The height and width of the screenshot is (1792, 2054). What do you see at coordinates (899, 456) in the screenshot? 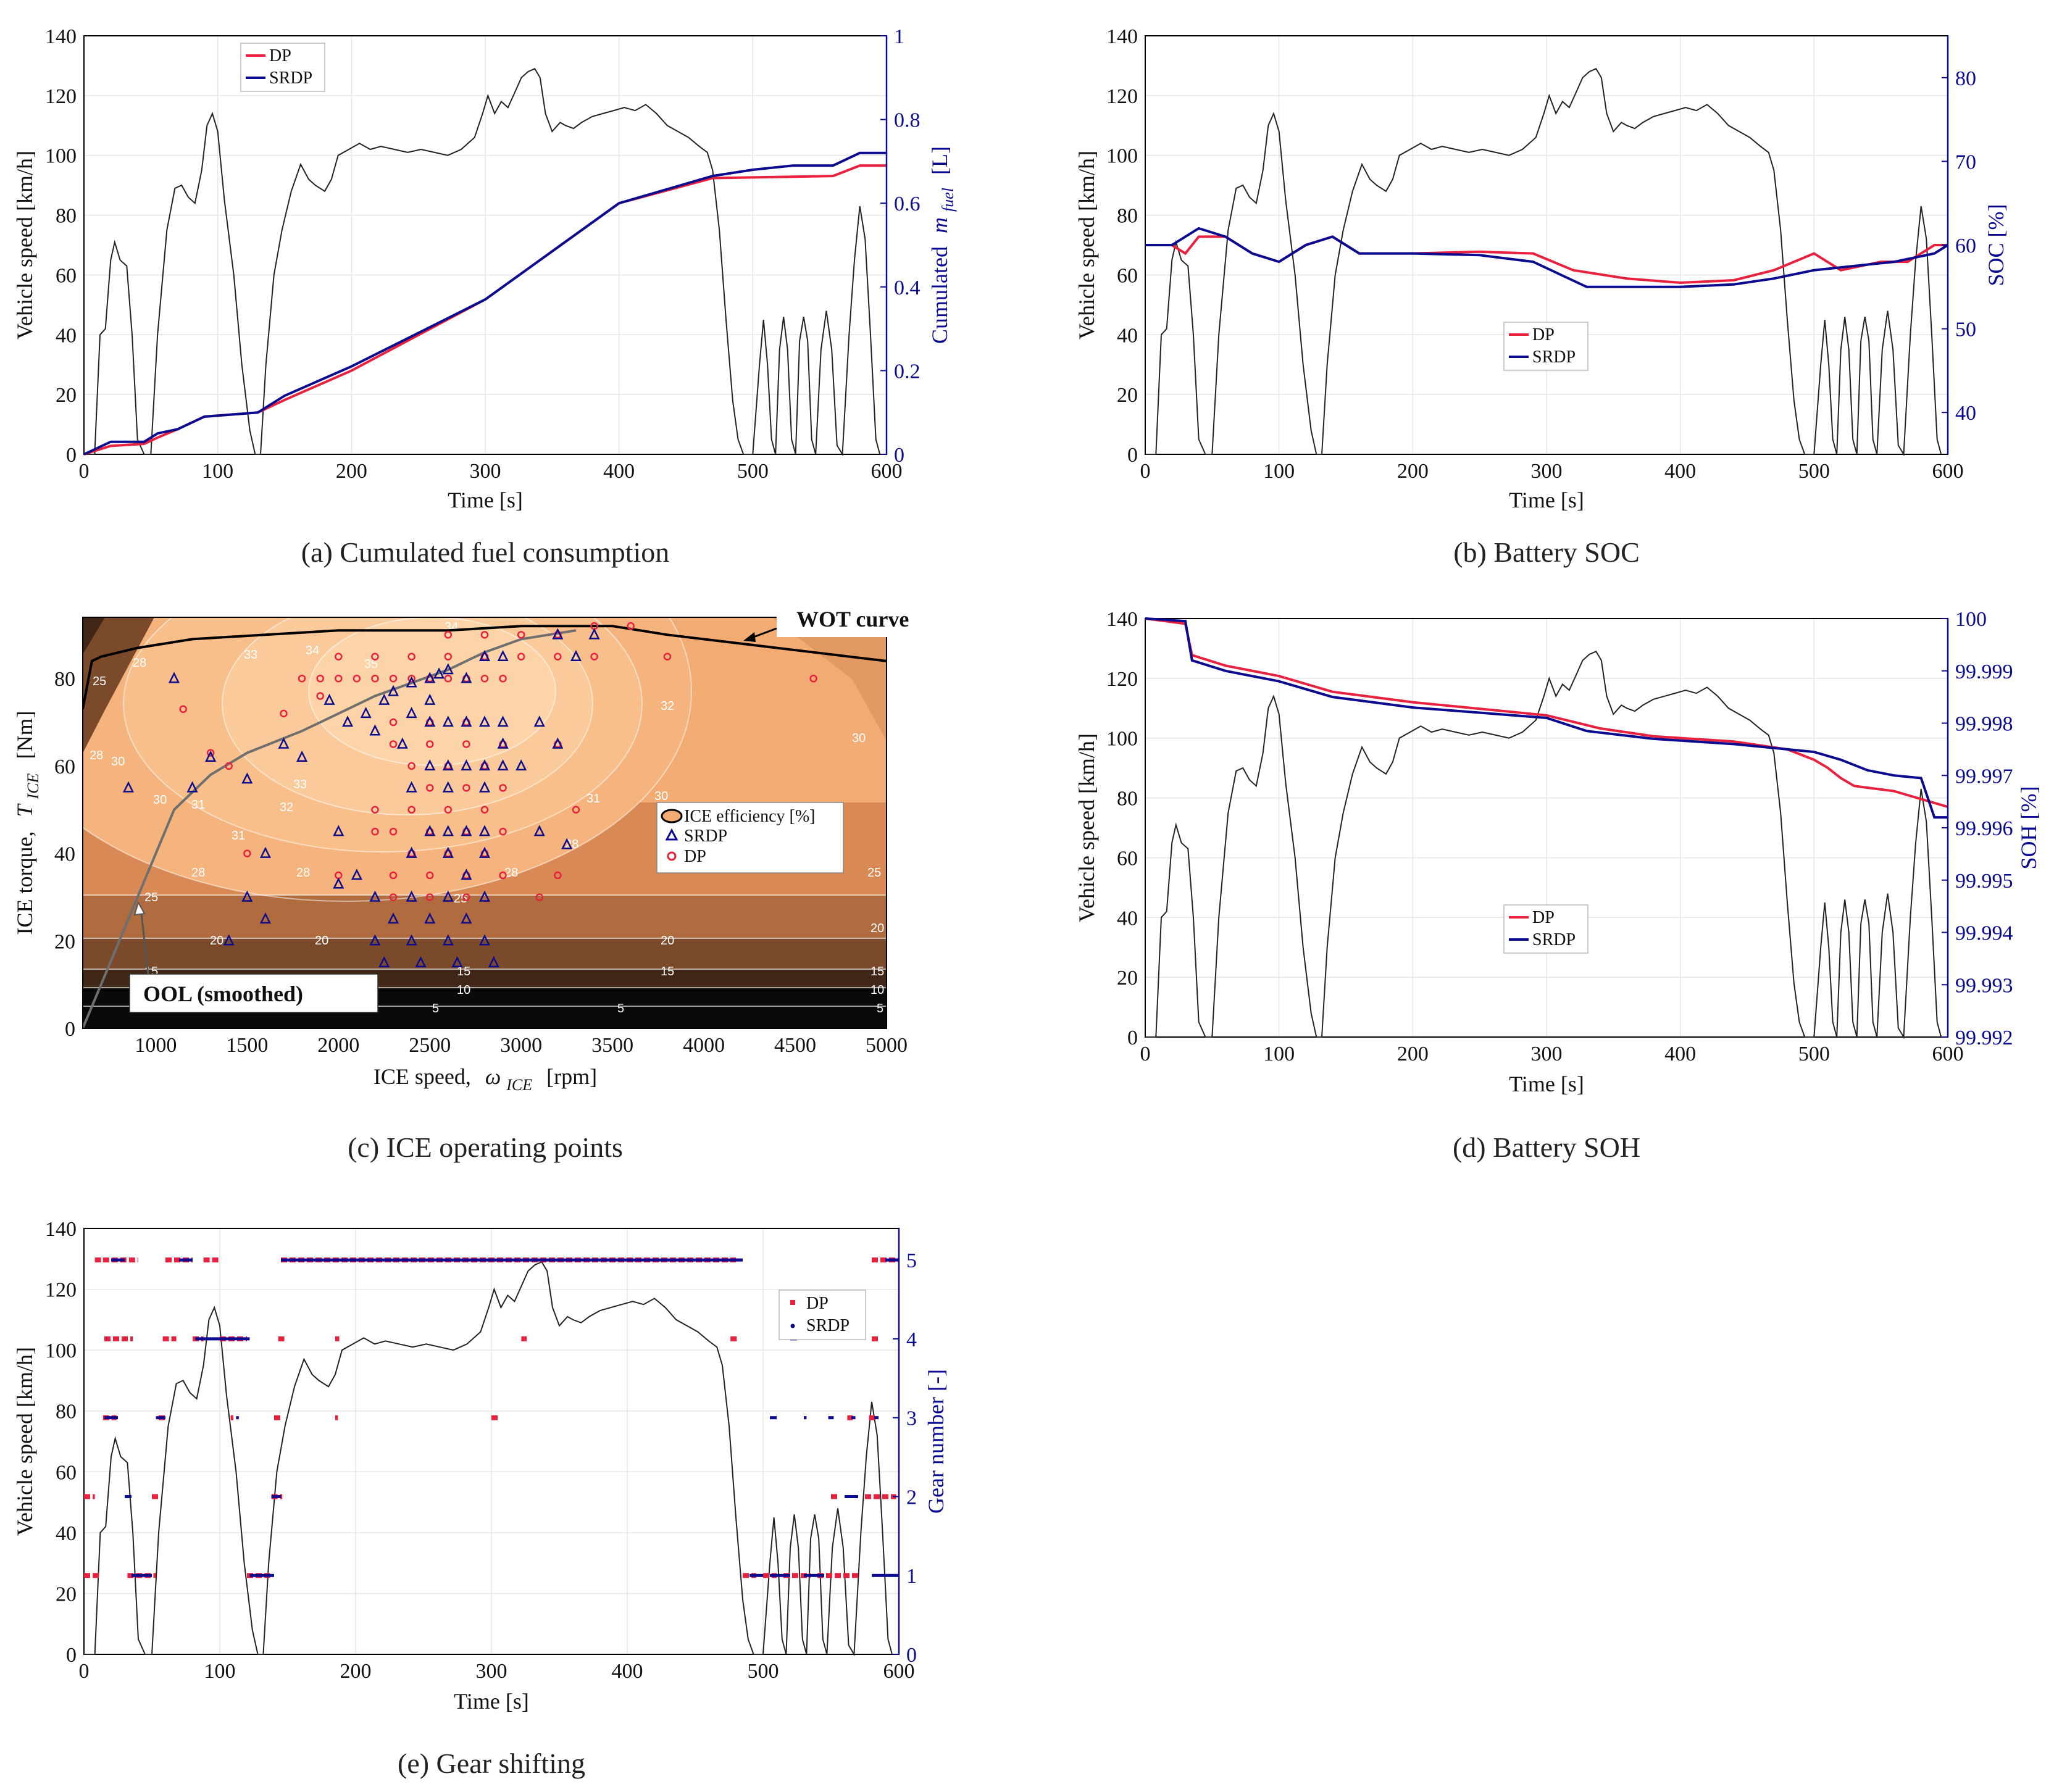
I see `y2-tick-label: 0` at bounding box center [899, 456].